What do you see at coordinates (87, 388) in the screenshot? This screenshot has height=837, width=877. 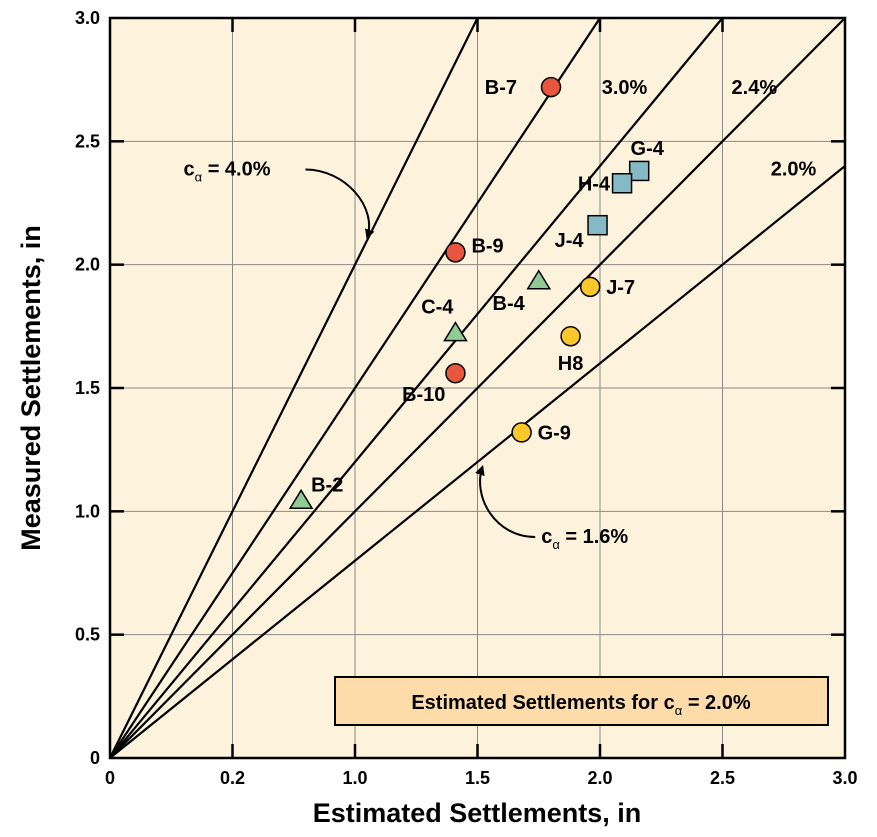 I see `y-tick-label: 1.5` at bounding box center [87, 388].